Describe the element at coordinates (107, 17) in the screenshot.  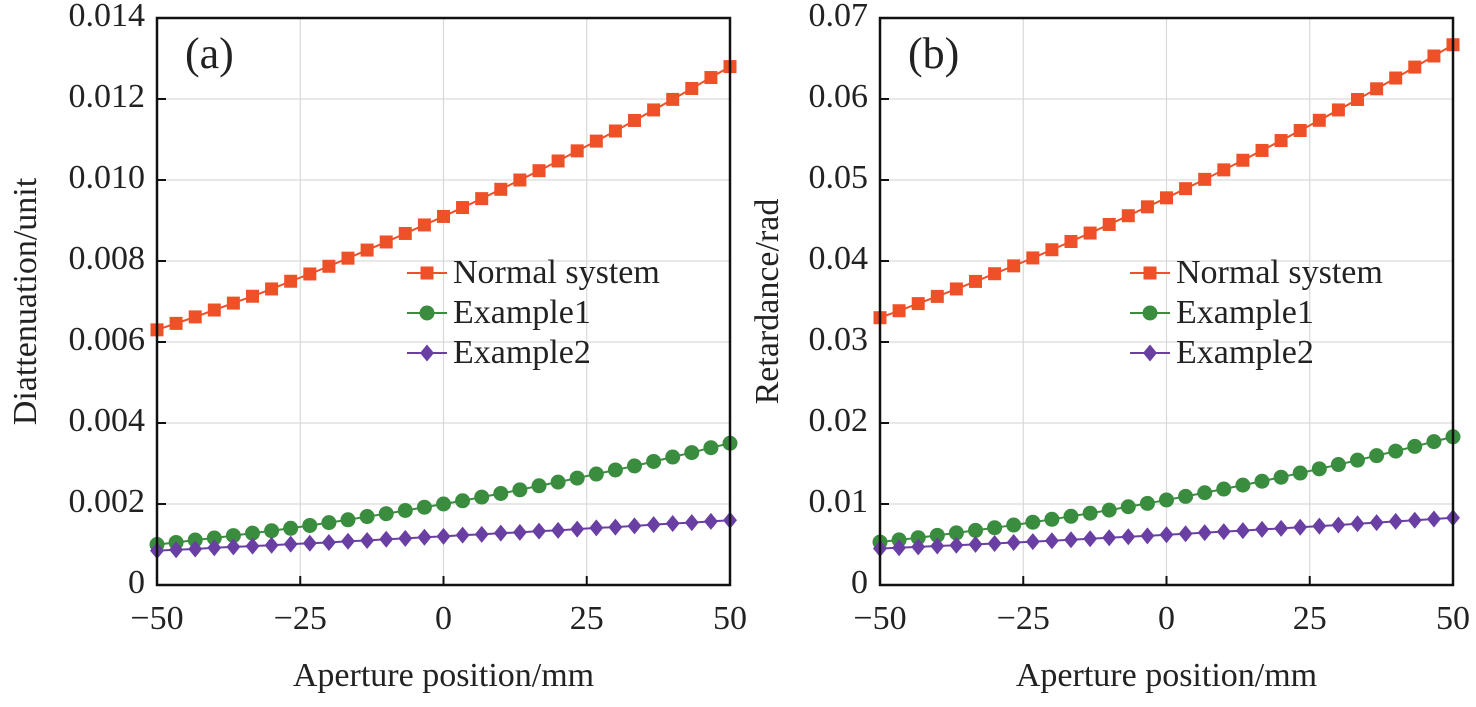
I see `y-tick-label: 0.014` at that location.